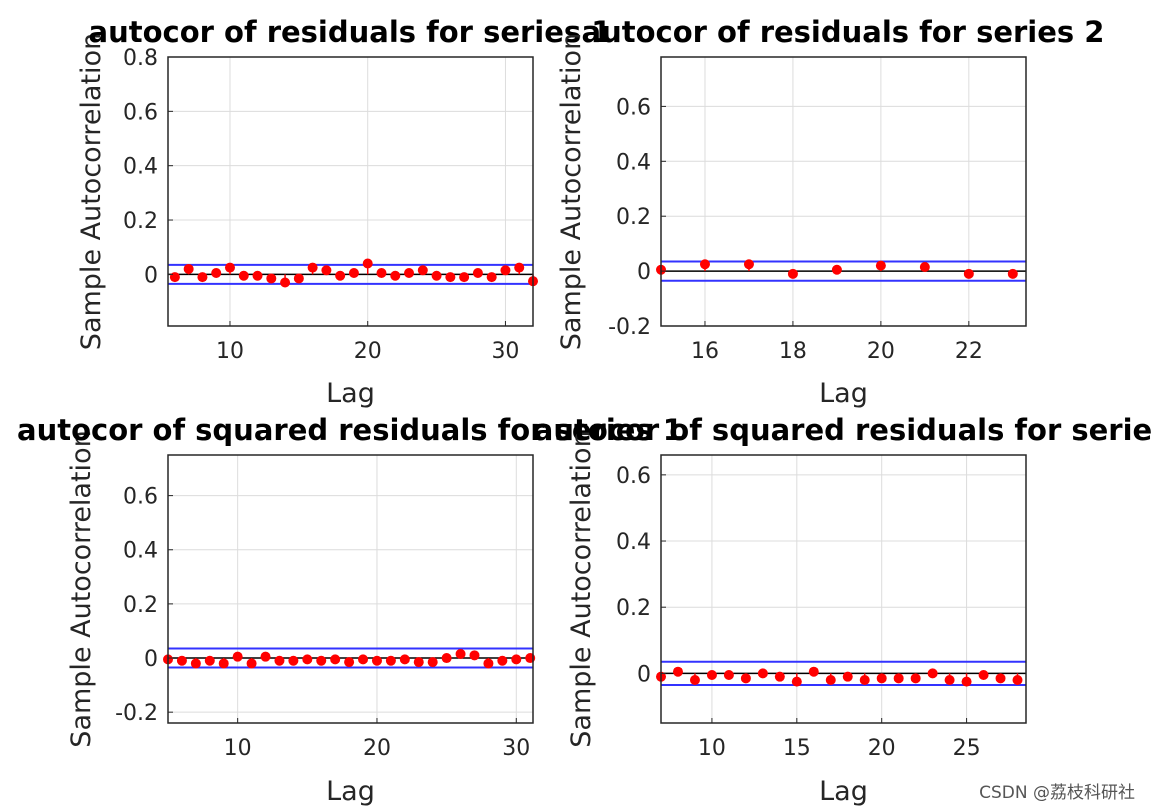 This screenshot has width=1151, height=812. Describe the element at coordinates (793, 351) in the screenshot. I see `x-tick-label: 18` at that location.